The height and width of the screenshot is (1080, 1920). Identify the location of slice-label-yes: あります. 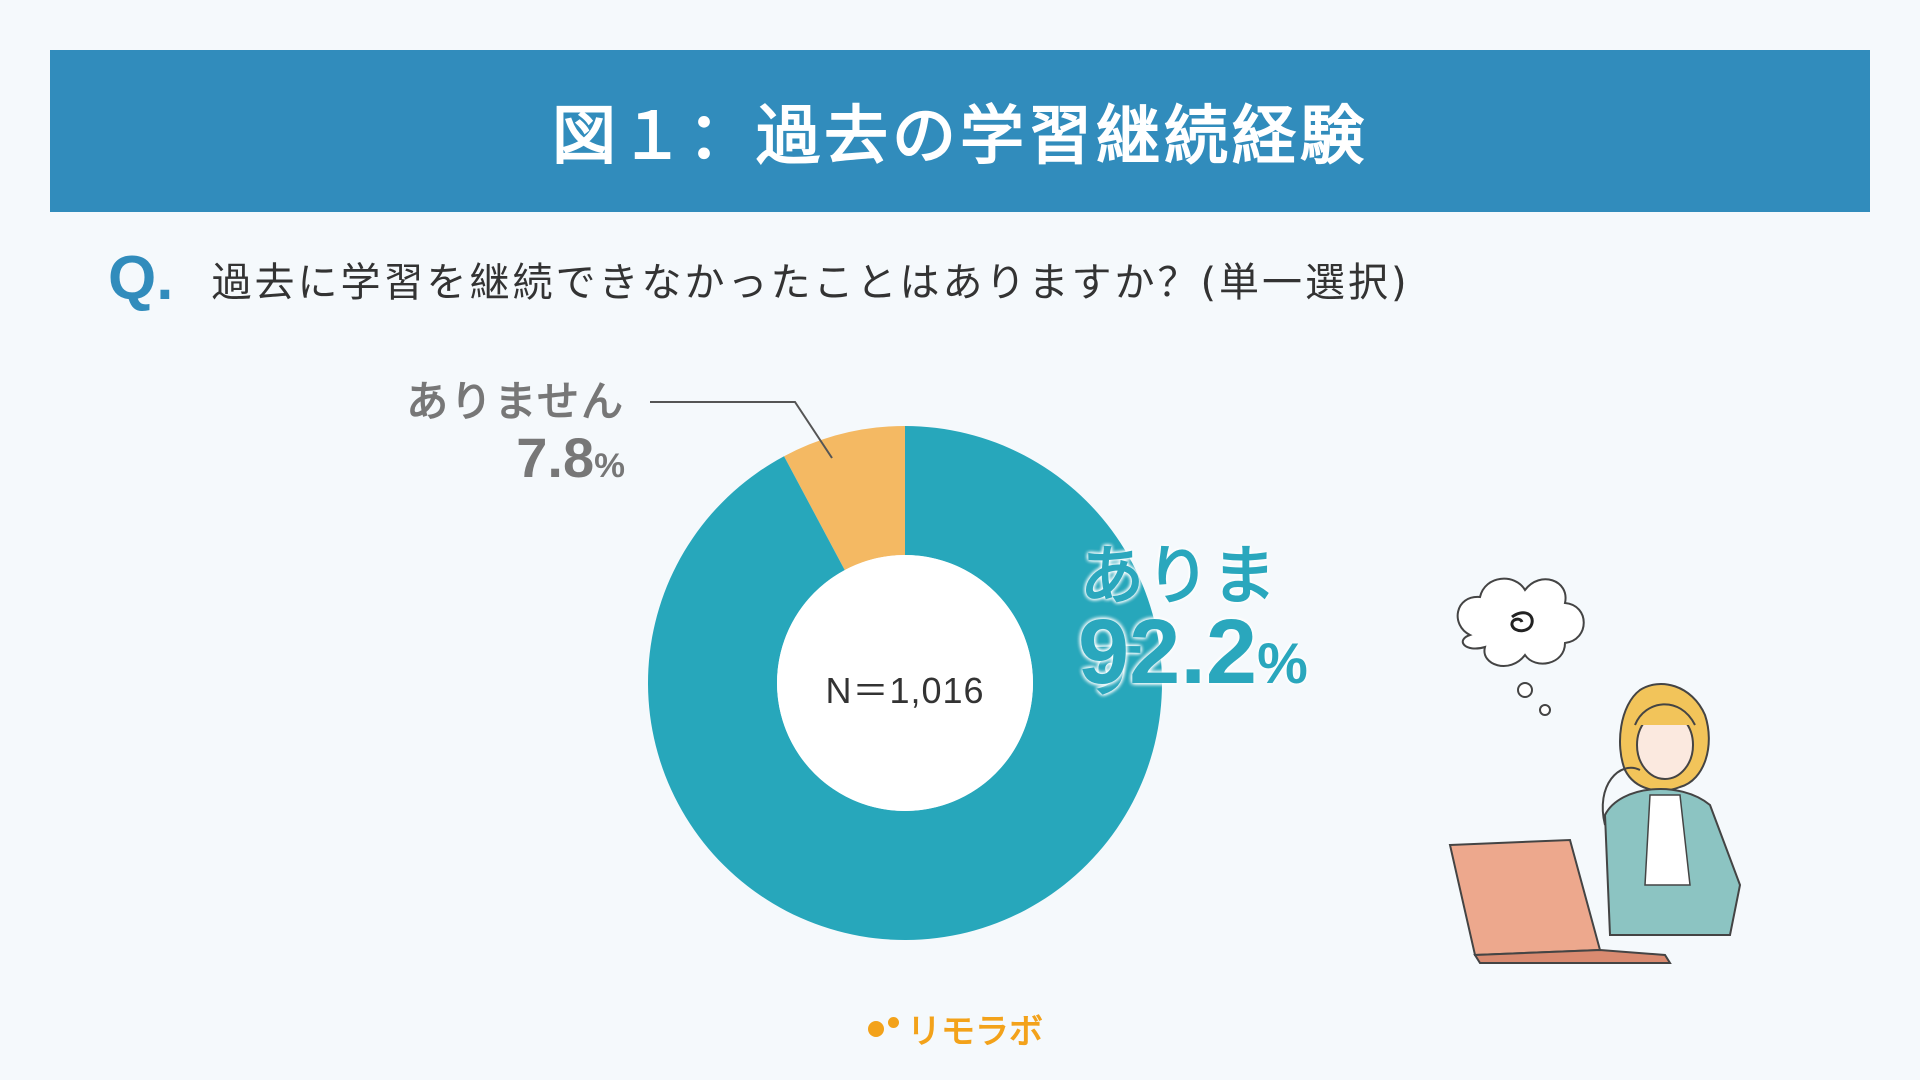
(1179, 623).